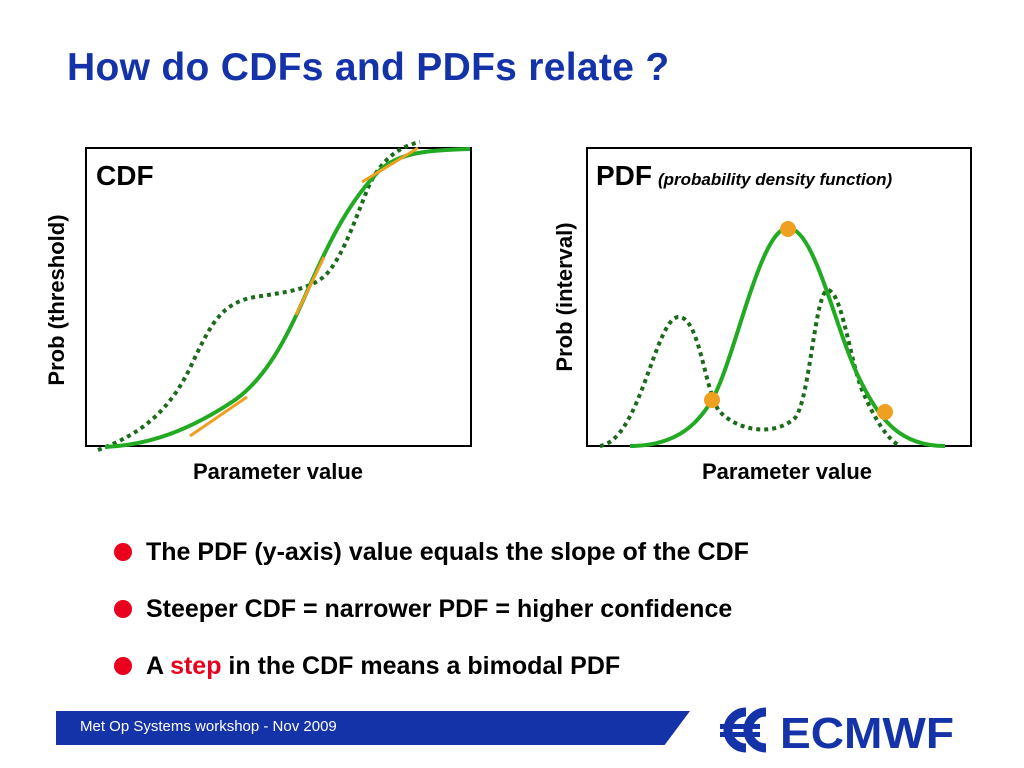 The width and height of the screenshot is (1024, 768). What do you see at coordinates (373, 728) in the screenshot?
I see `footer-bar` at bounding box center [373, 728].